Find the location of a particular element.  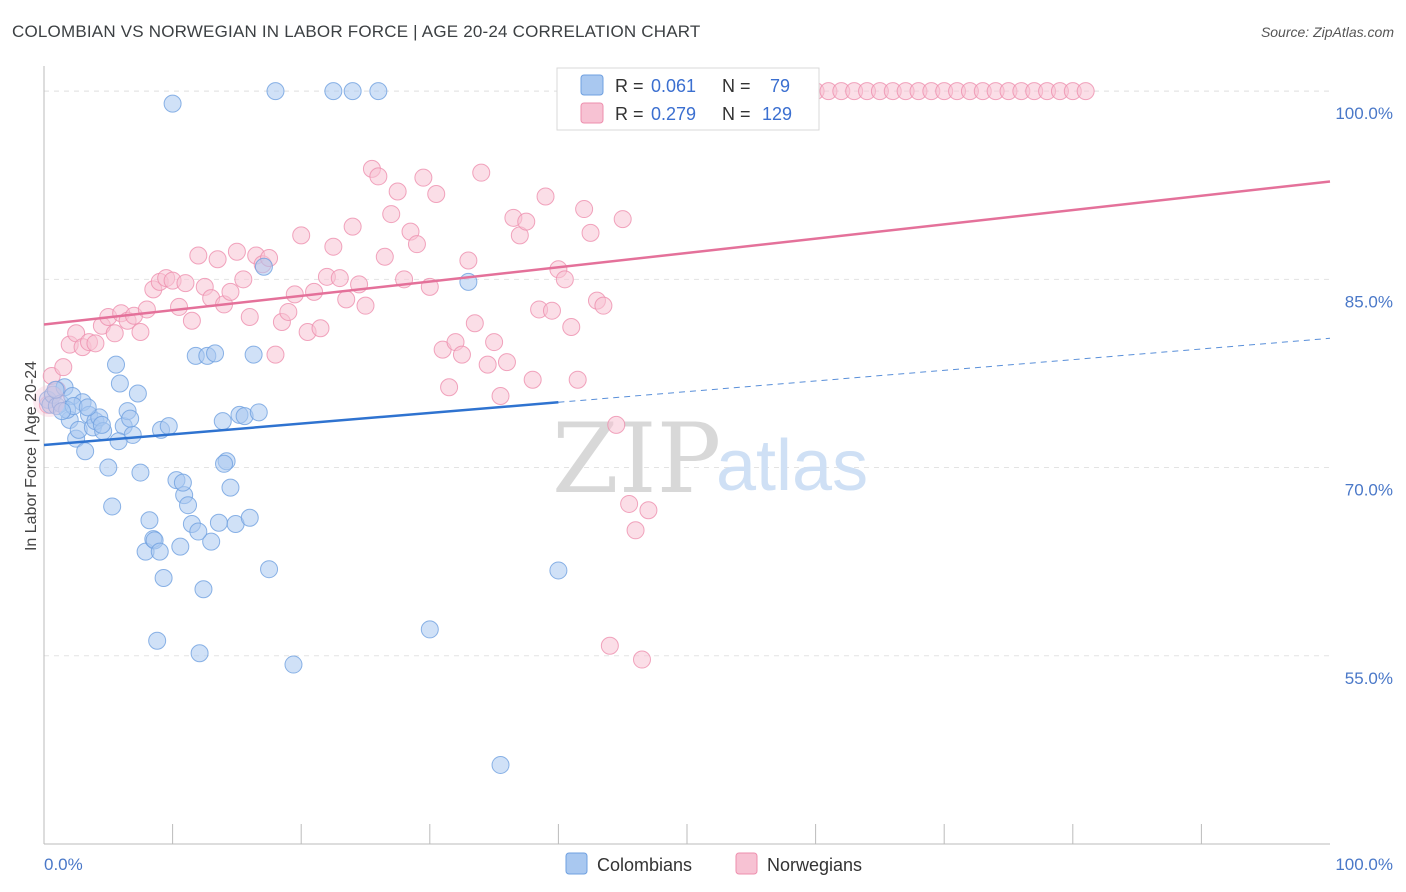

legend-n-label-norwegians: N = is located at coordinates (736, 114).